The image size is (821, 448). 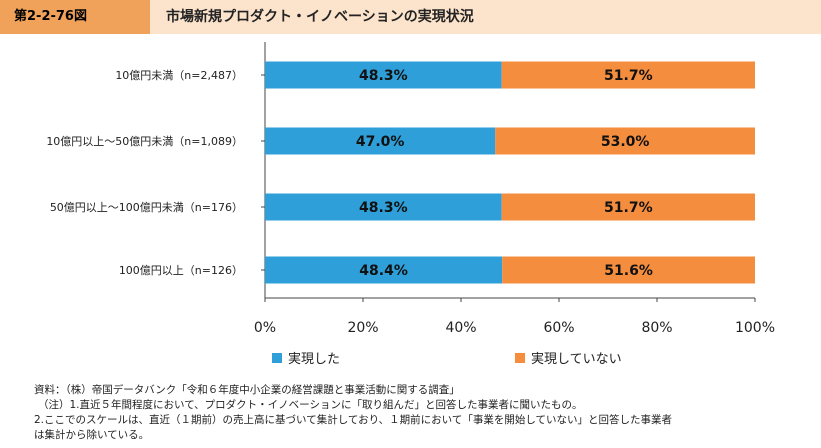 What do you see at coordinates (144, 141) in the screenshot?
I see `category-label: 10億円以上～50億円未満（n=1,089）` at bounding box center [144, 141].